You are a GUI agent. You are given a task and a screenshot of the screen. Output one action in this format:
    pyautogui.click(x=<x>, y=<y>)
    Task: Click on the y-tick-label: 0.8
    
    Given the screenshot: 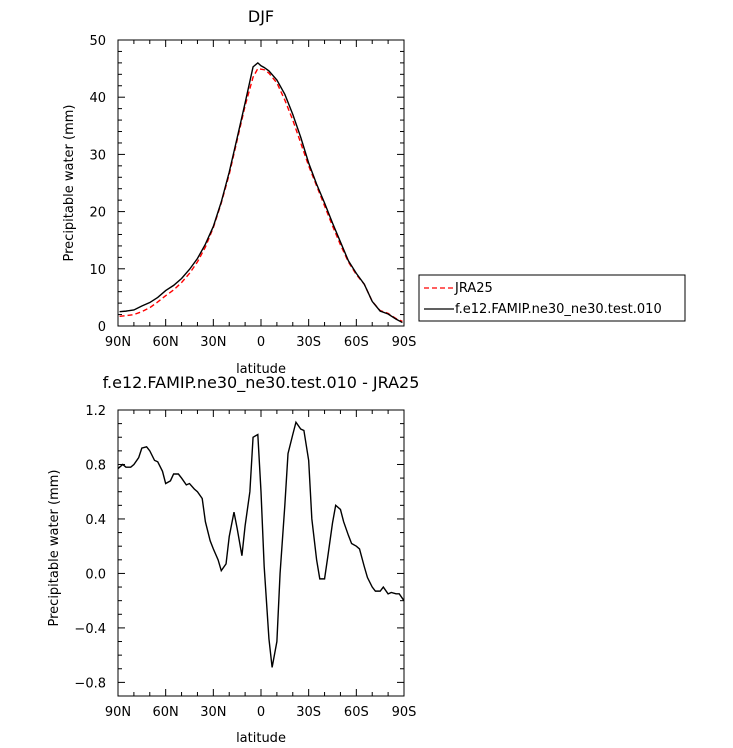 What is the action you would take?
    pyautogui.click(x=95, y=465)
    